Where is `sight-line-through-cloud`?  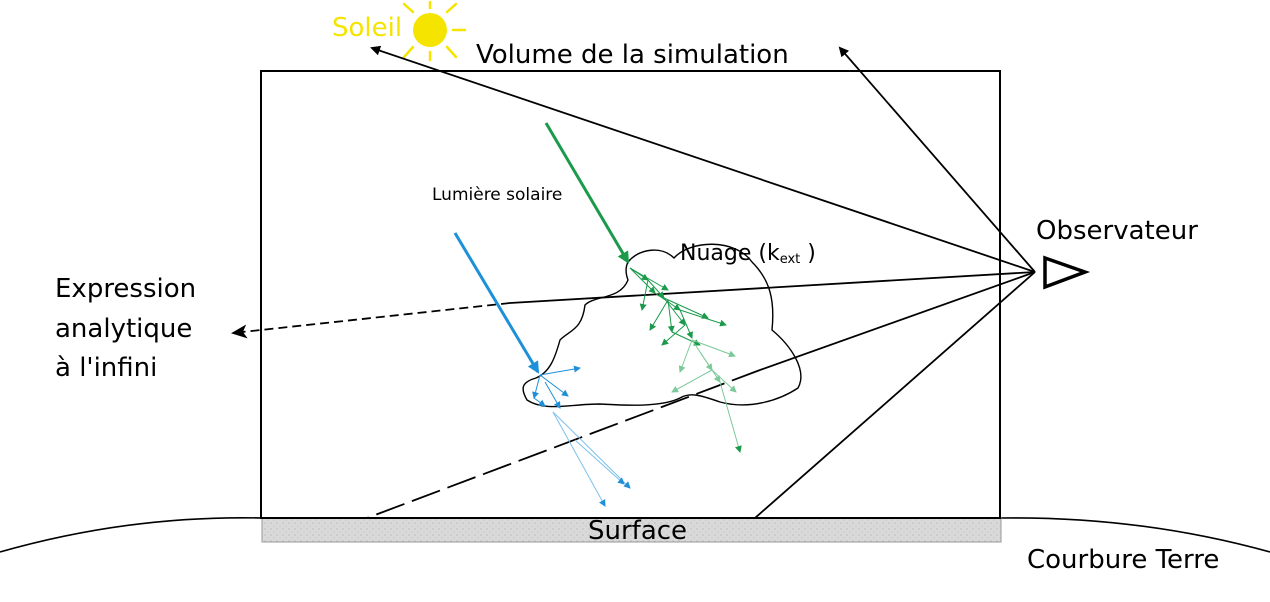
sight-line-through-cloud is located at coordinates (772, 287).